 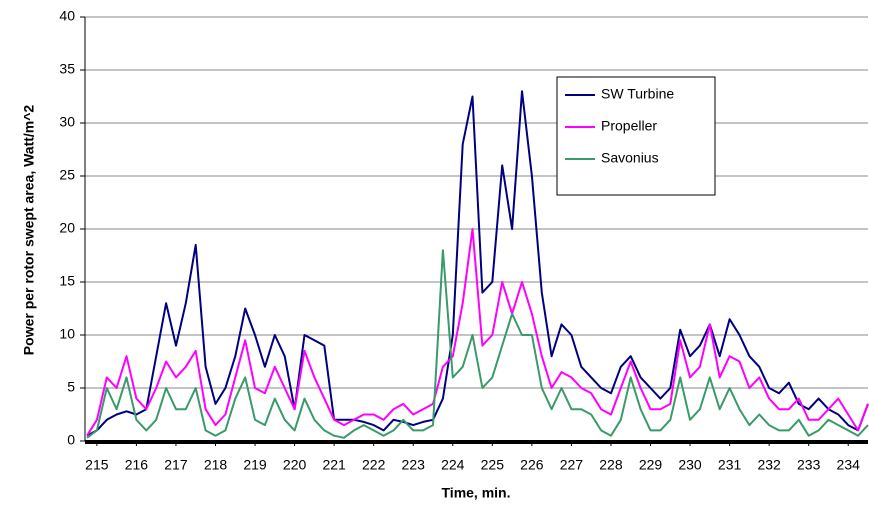 What do you see at coordinates (651, 465) in the screenshot?
I see `x-tick-label: 229` at bounding box center [651, 465].